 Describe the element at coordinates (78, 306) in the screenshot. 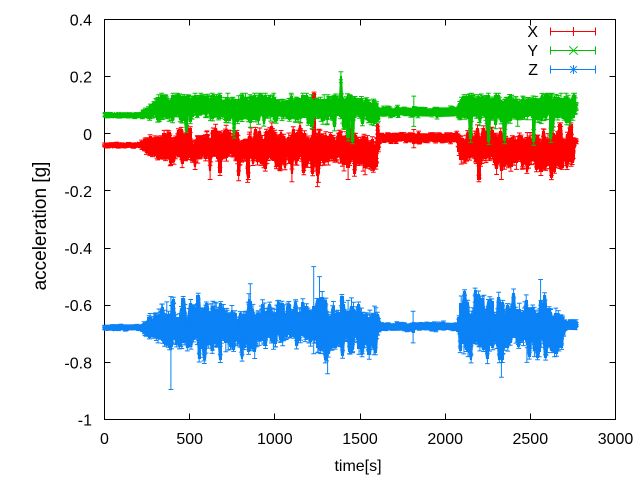

I see `svg-text: -0.6` at that location.